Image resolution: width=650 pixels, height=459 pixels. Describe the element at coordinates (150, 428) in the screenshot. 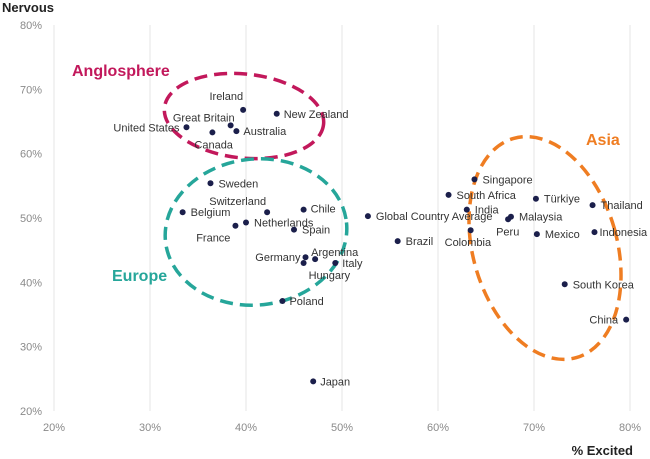

I see `x-tick-label: 30%` at that location.